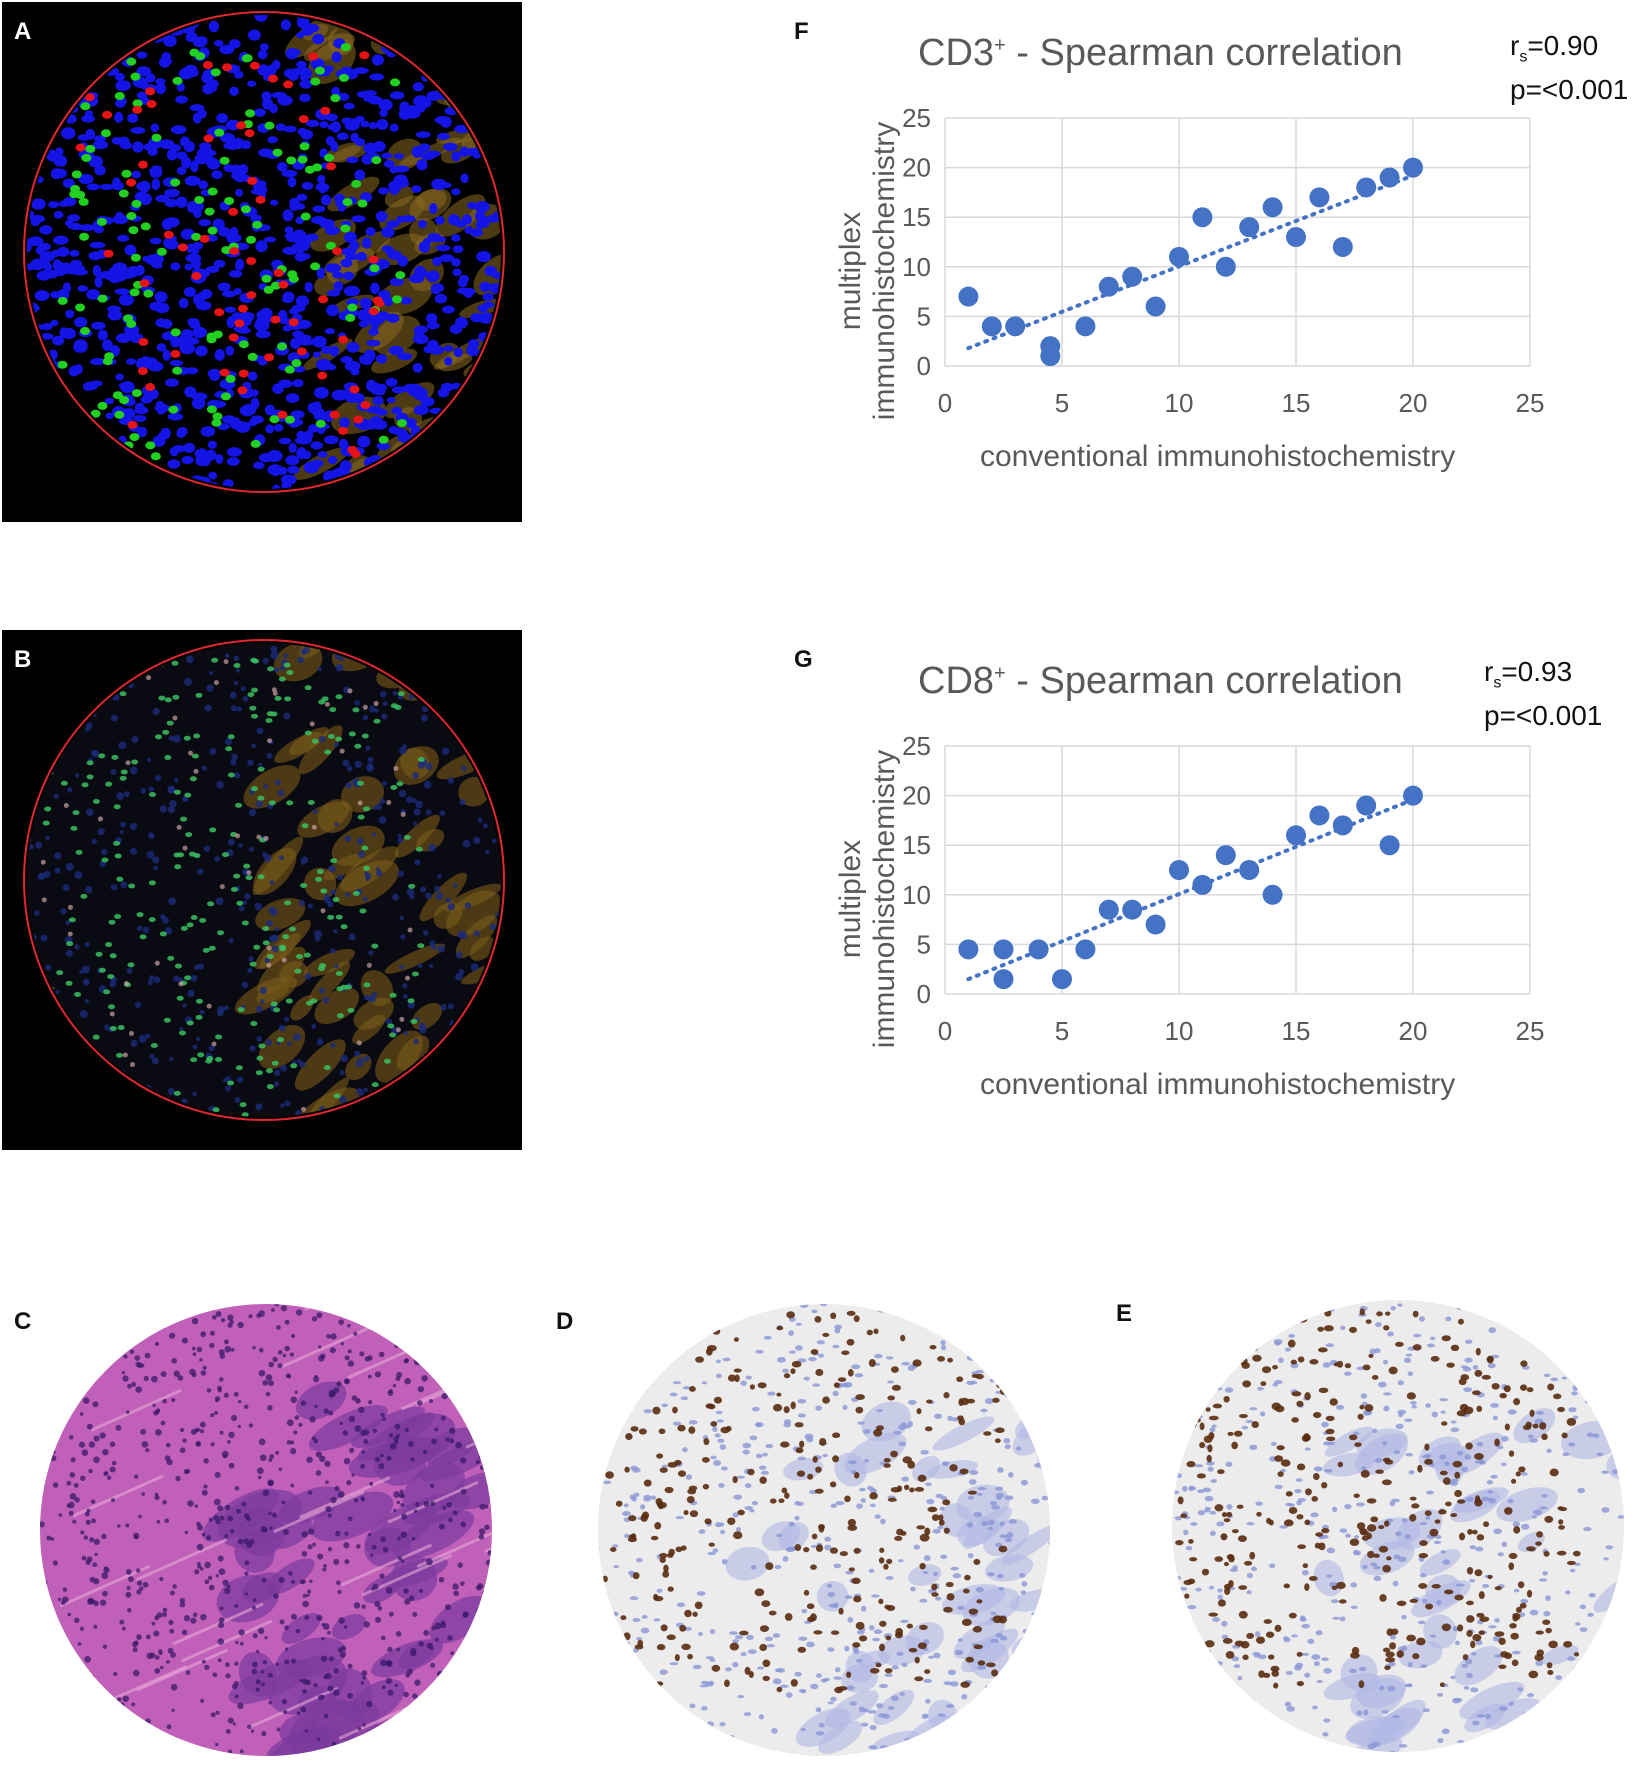 This screenshot has width=1643, height=1772. I want to click on chart-f-plot: 0 5 10 15 20 25 0 5 10 15 20 25, so click(1223, 260).